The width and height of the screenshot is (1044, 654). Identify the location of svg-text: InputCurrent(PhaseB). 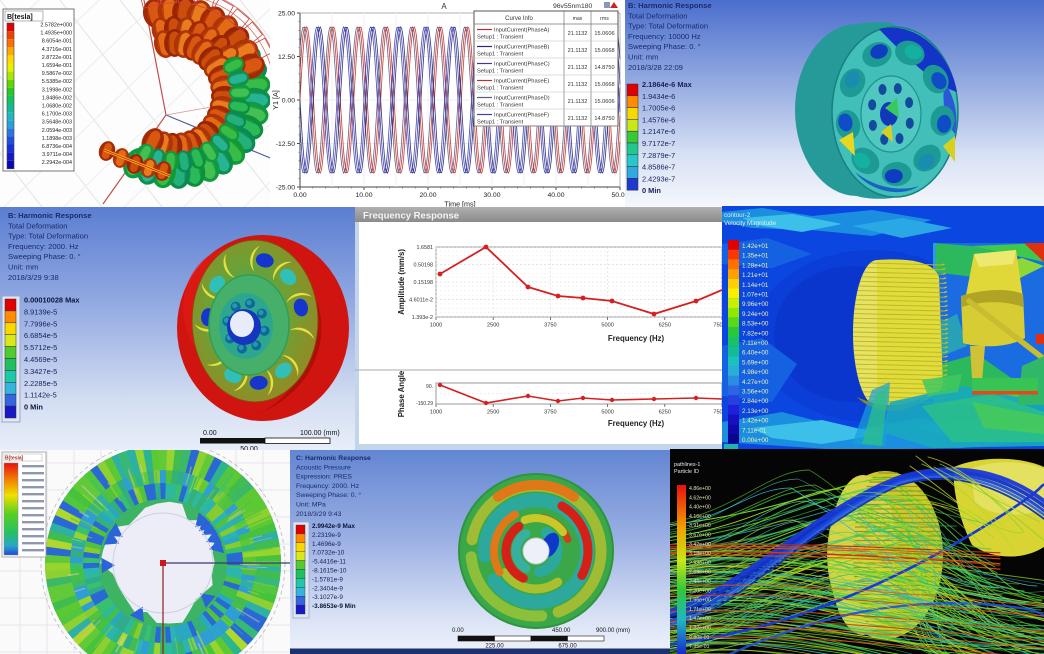
(521, 48).